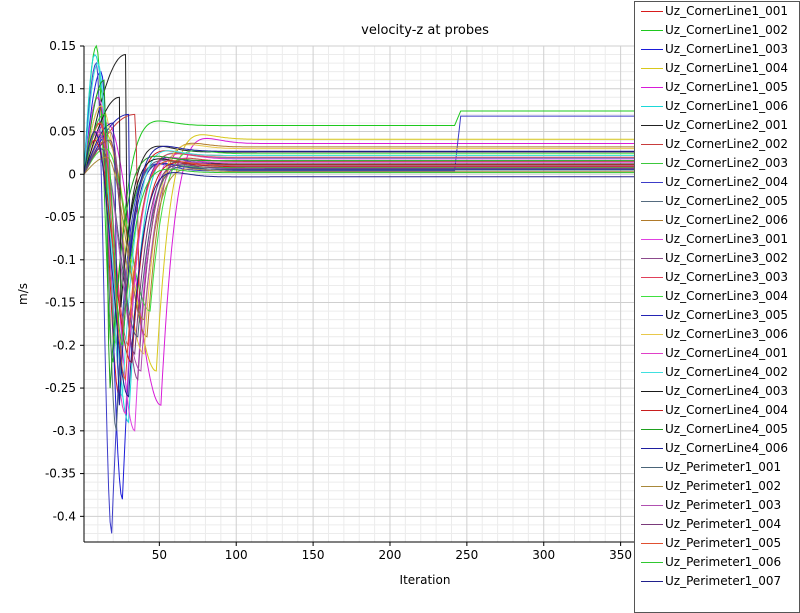  I want to click on legend-item: Uz_CornerLine1_004, so click(717, 68).